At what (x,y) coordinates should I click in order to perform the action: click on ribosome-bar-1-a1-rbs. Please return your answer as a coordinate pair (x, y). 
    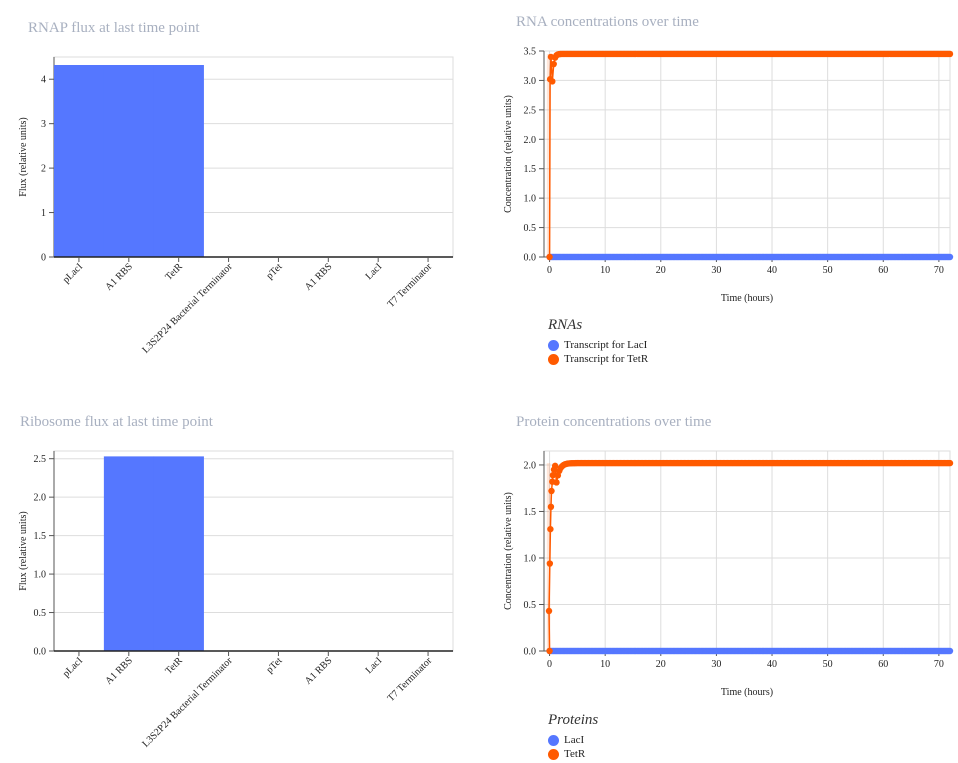
    Looking at the image, I should click on (129, 553).